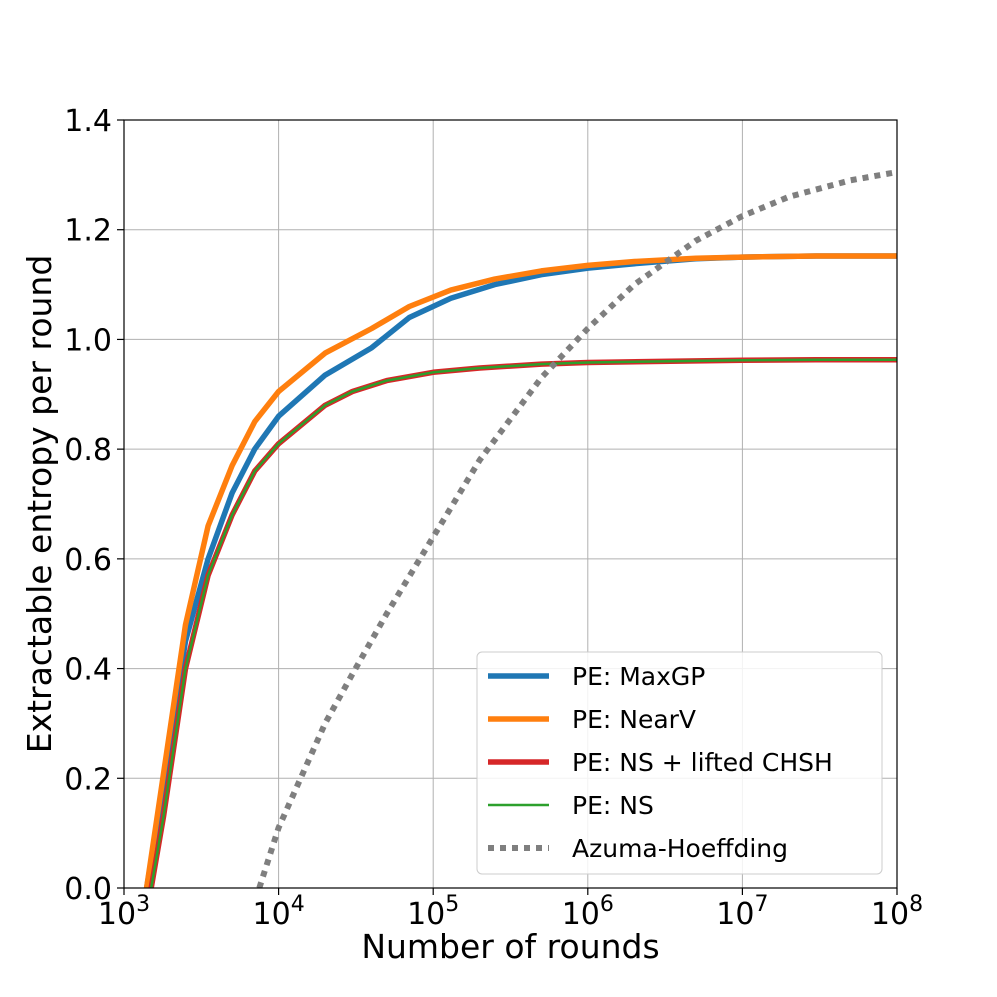 Image resolution: width=997 pixels, height=997 pixels. What do you see at coordinates (88, 231) in the screenshot?
I see `y-tick-label: 1.2` at bounding box center [88, 231].